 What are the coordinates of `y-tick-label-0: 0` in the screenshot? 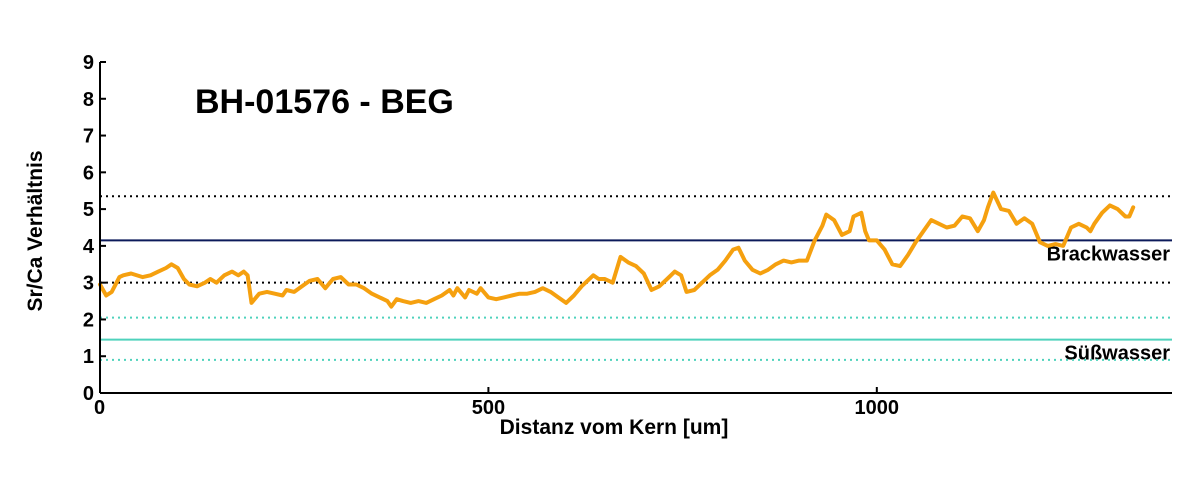 It's located at (88, 394).